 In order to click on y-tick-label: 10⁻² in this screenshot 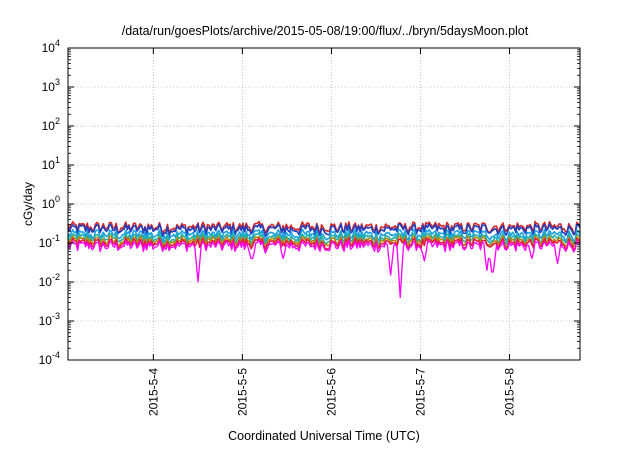, I will do `click(49, 280)`.